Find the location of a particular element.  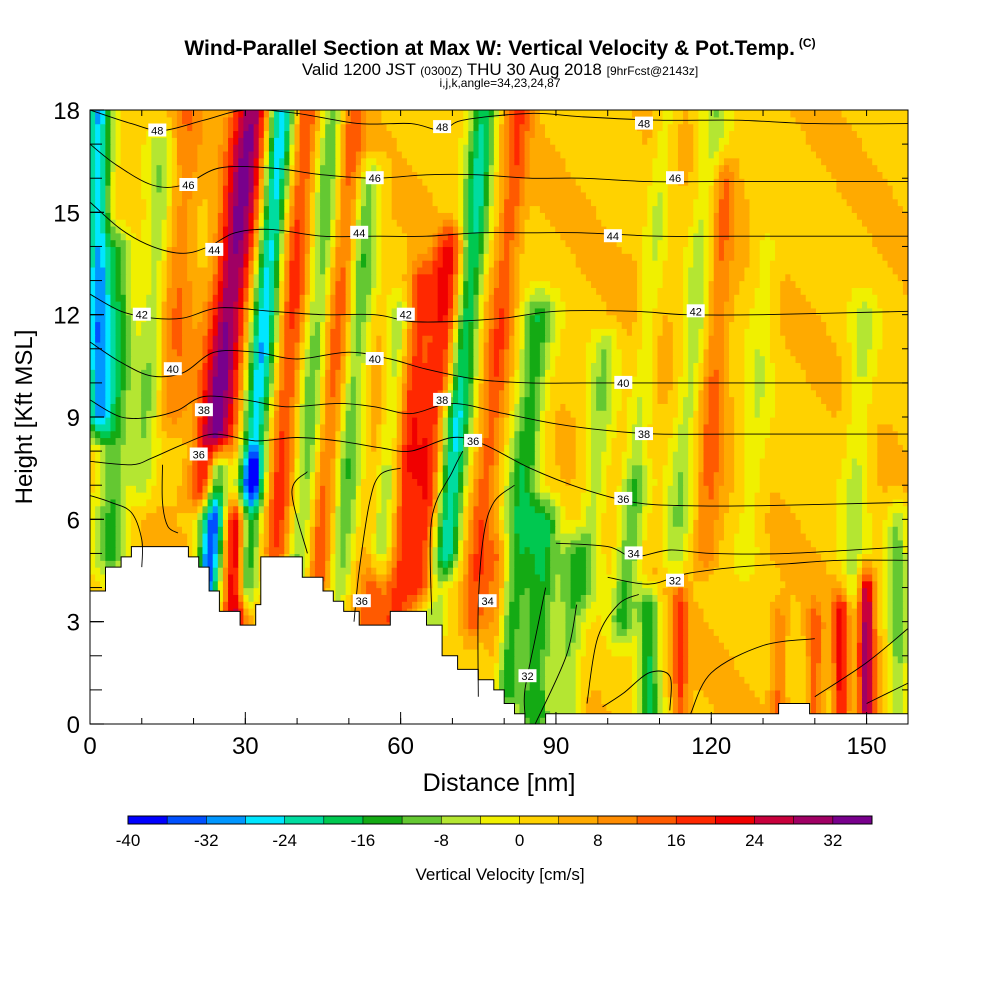

valid-utc: (0300Z) is located at coordinates (441, 71).